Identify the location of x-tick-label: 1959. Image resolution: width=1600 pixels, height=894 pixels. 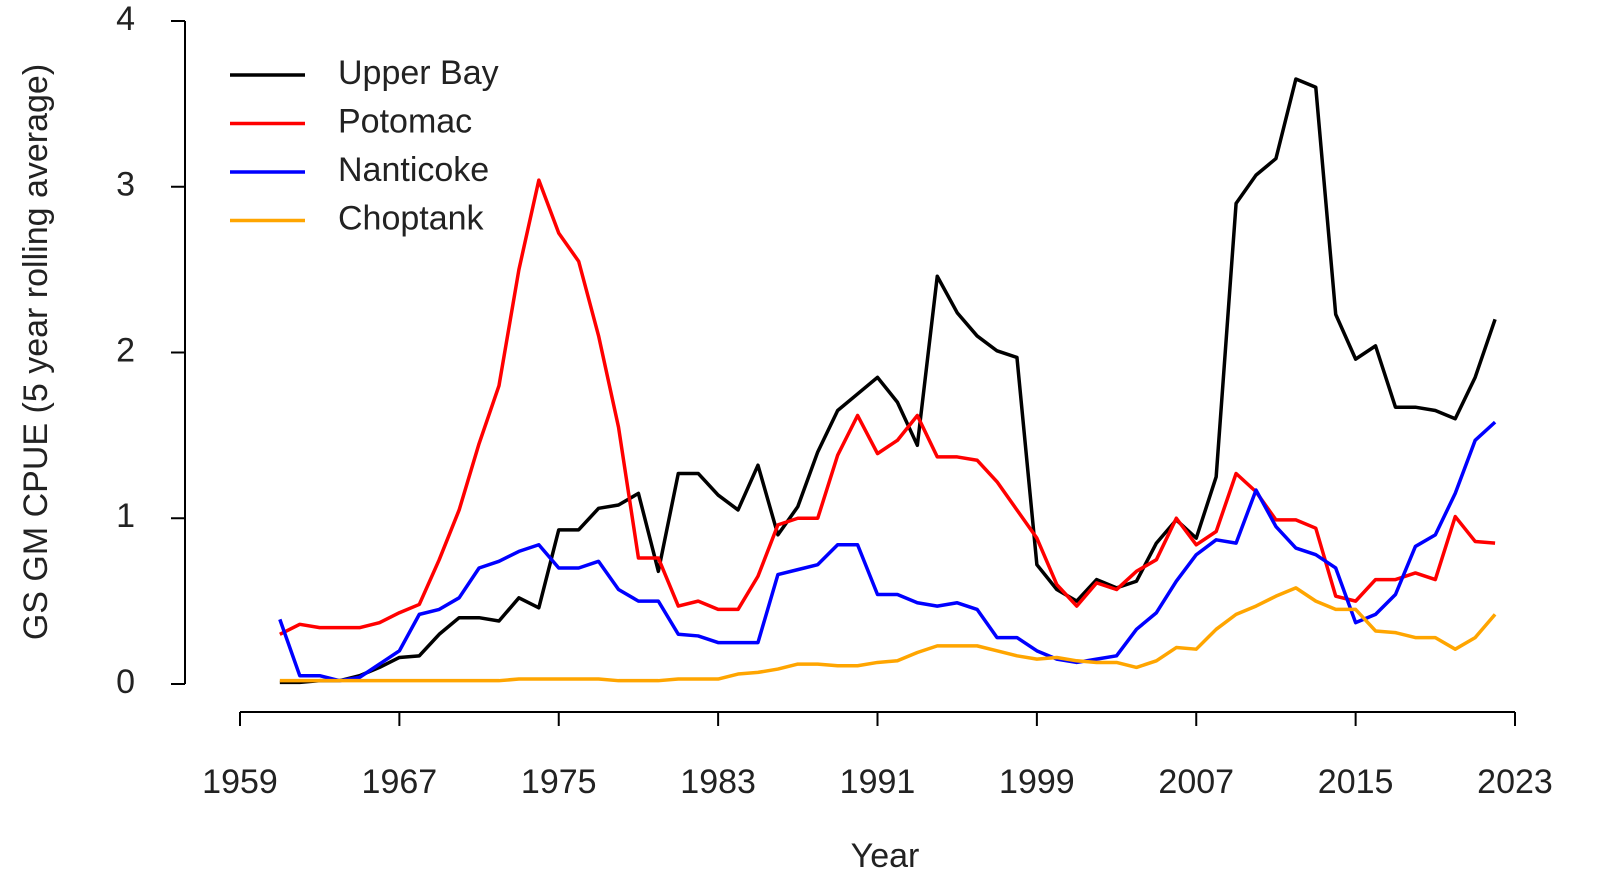
(240, 782).